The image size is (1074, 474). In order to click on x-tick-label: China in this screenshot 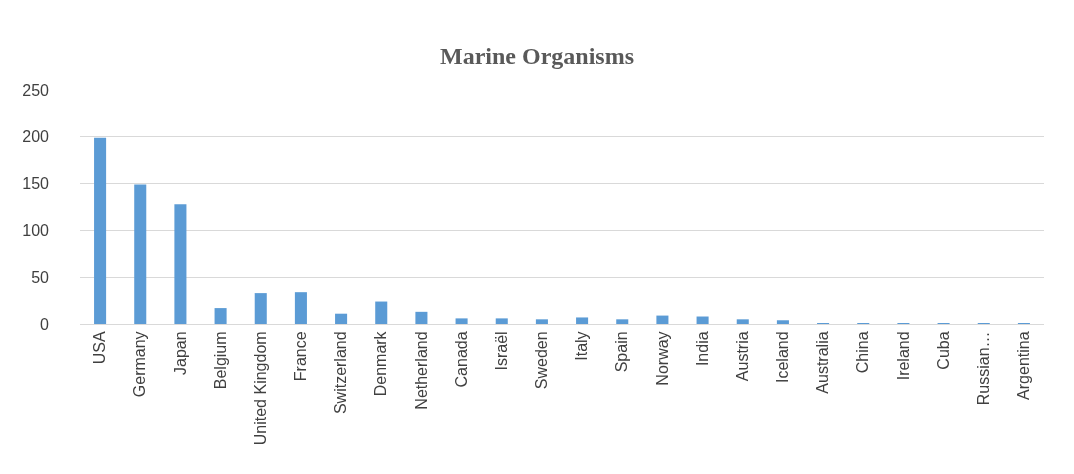, I will do `click(863, 352)`.